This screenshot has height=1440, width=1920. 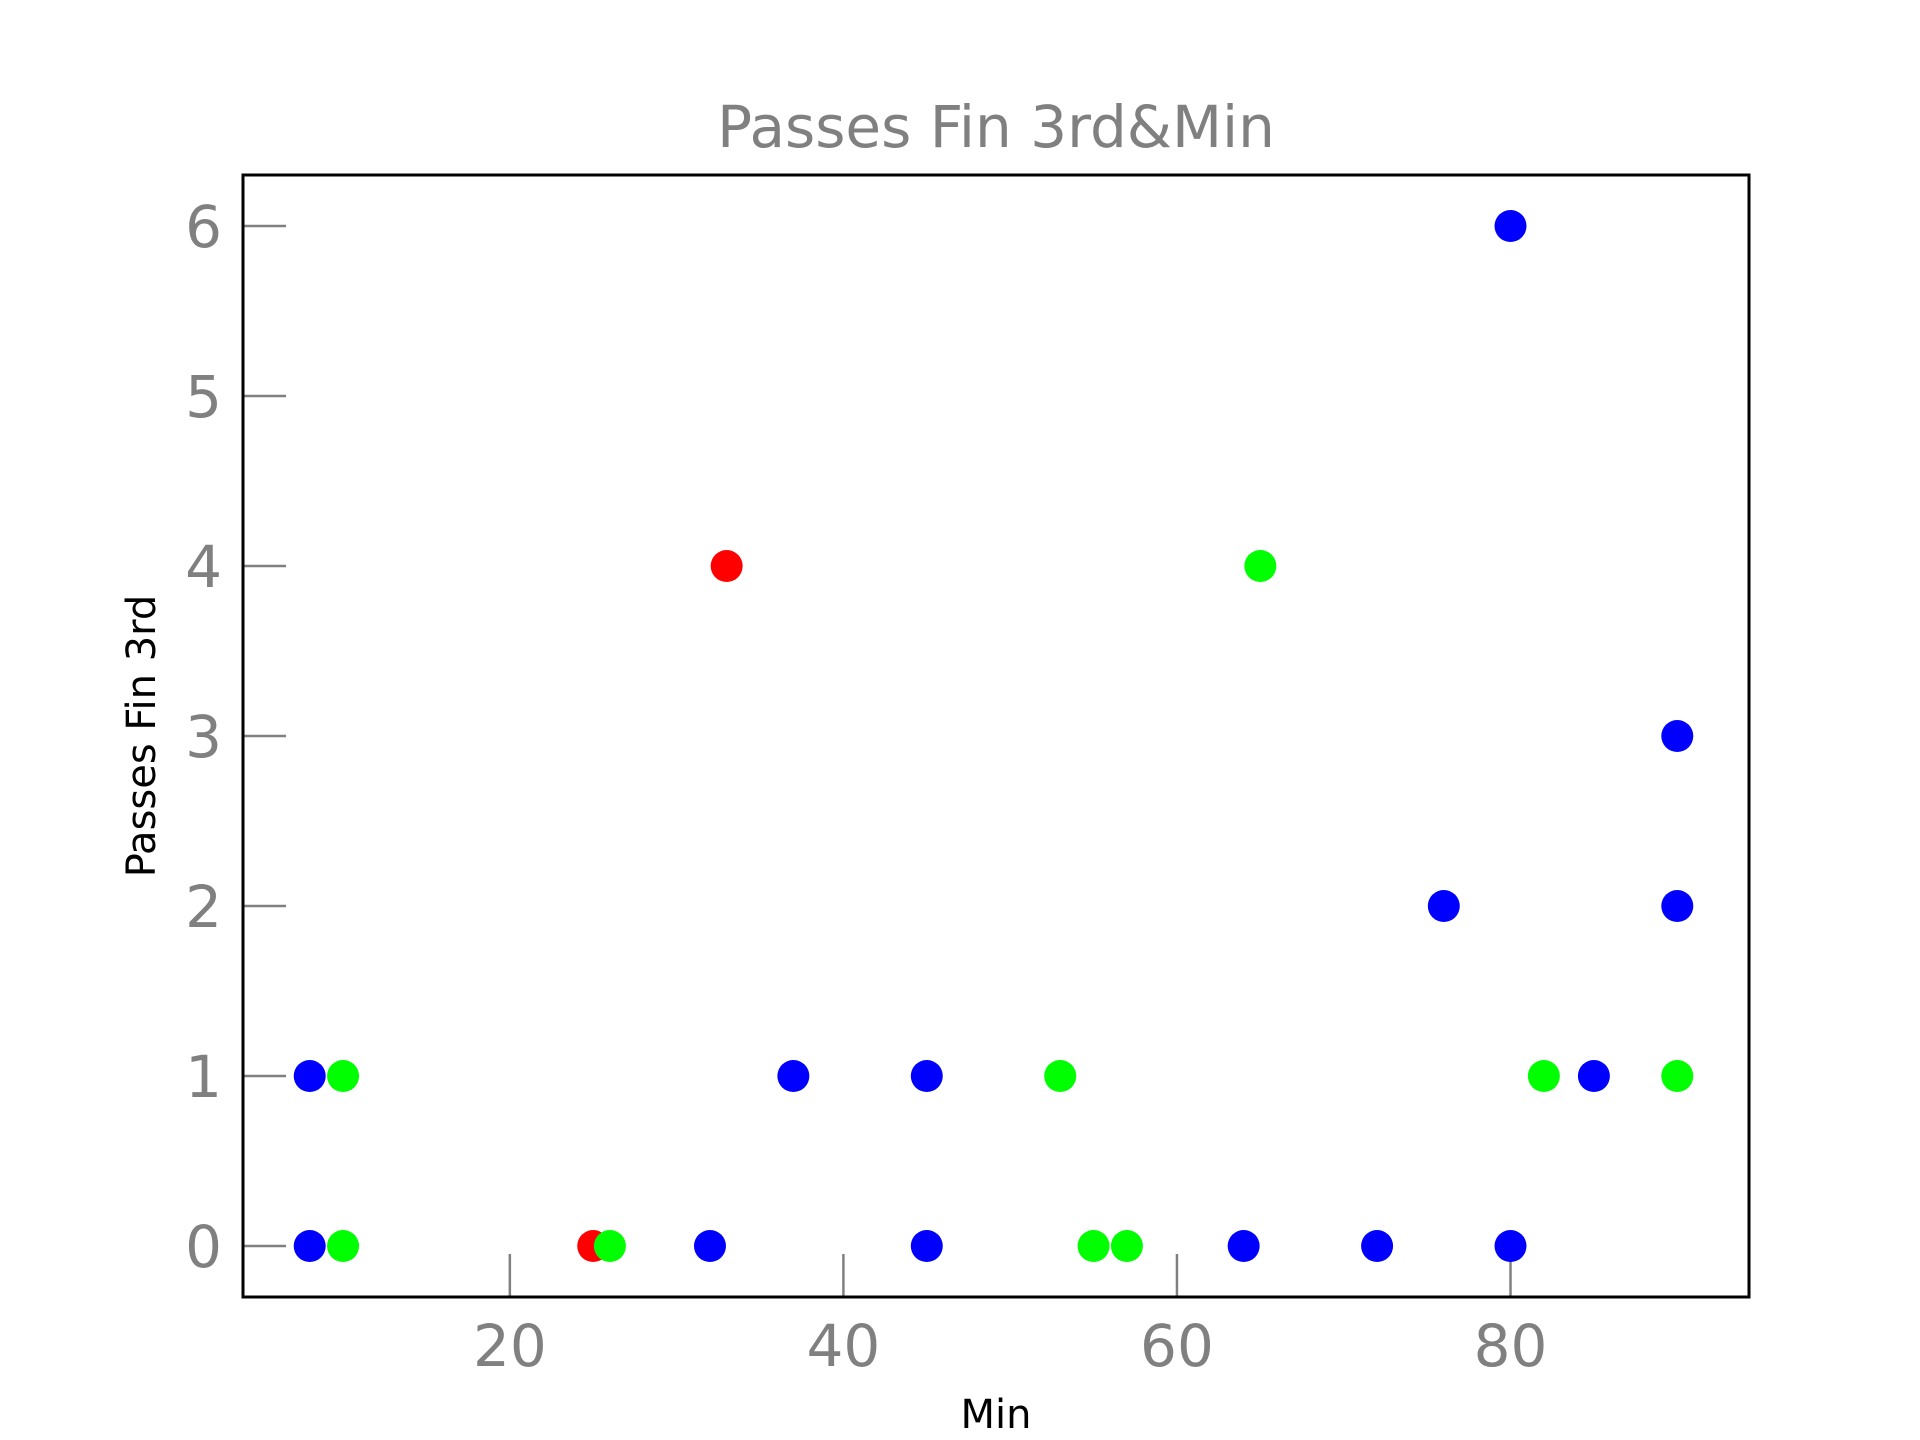 I want to click on y-tick-label: 3, so click(x=203, y=737).